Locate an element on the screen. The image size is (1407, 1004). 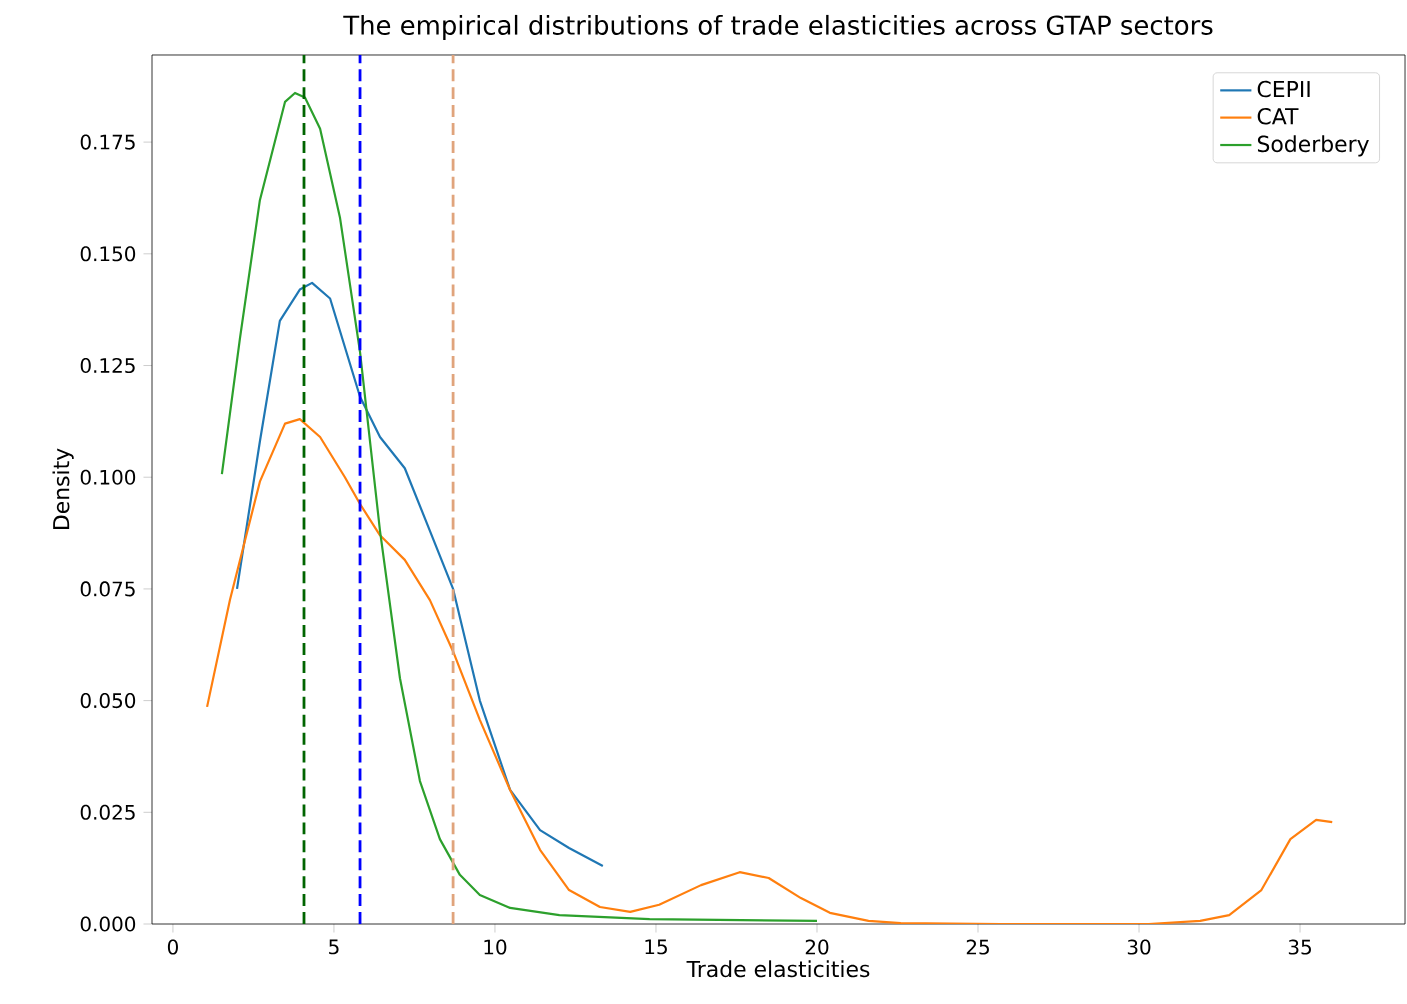
legend-label: CAT is located at coordinates (1278, 116).